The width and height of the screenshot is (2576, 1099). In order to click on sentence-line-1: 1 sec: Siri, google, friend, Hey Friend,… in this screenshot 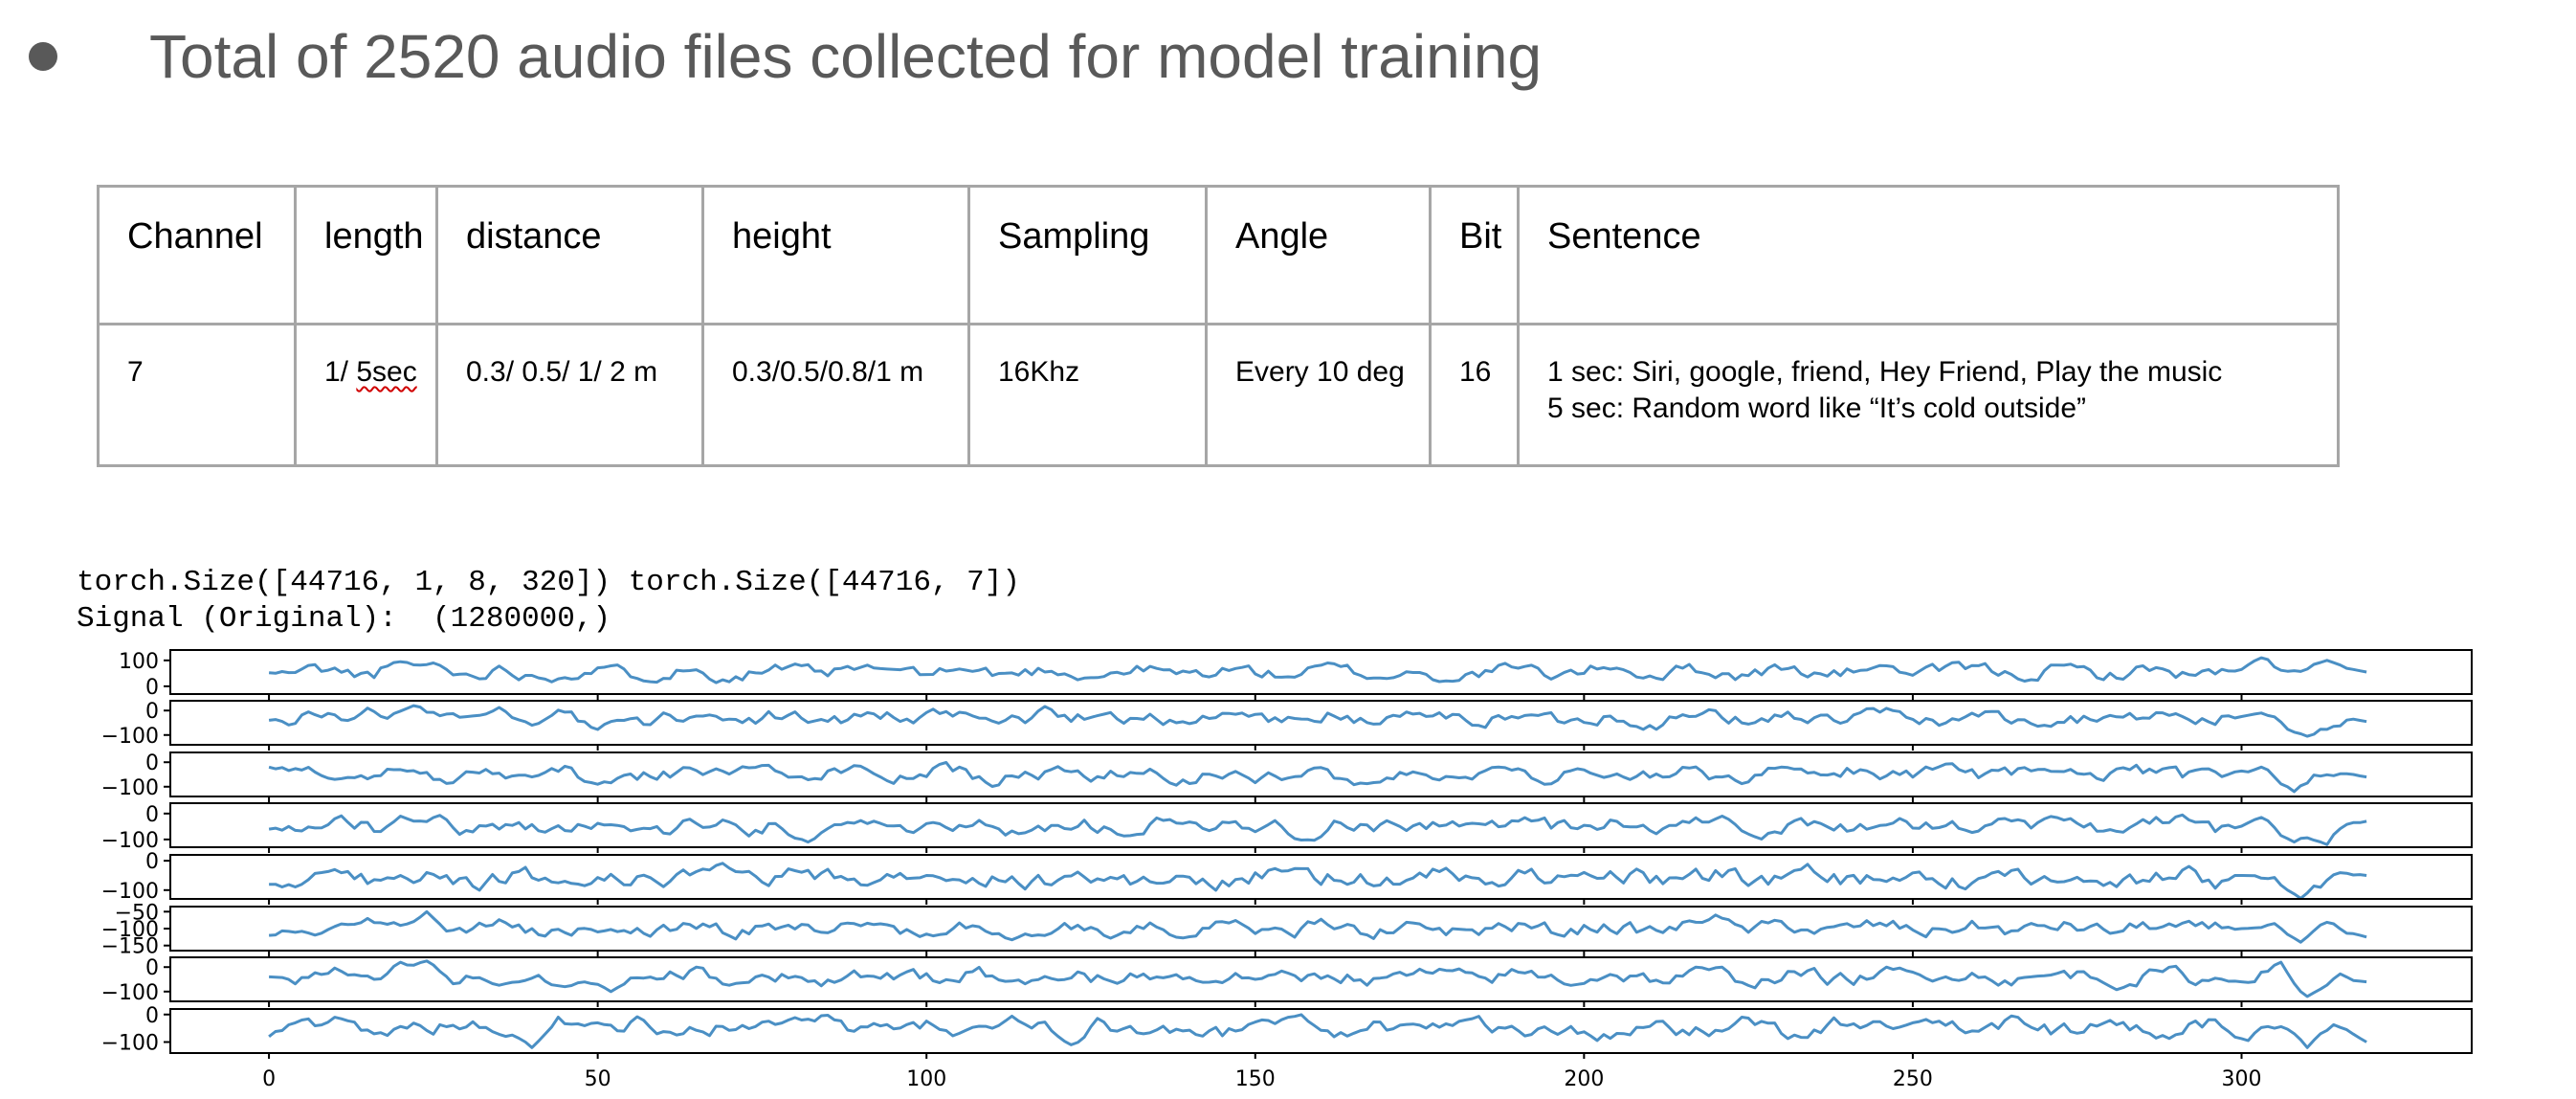, I will do `click(1885, 372)`.